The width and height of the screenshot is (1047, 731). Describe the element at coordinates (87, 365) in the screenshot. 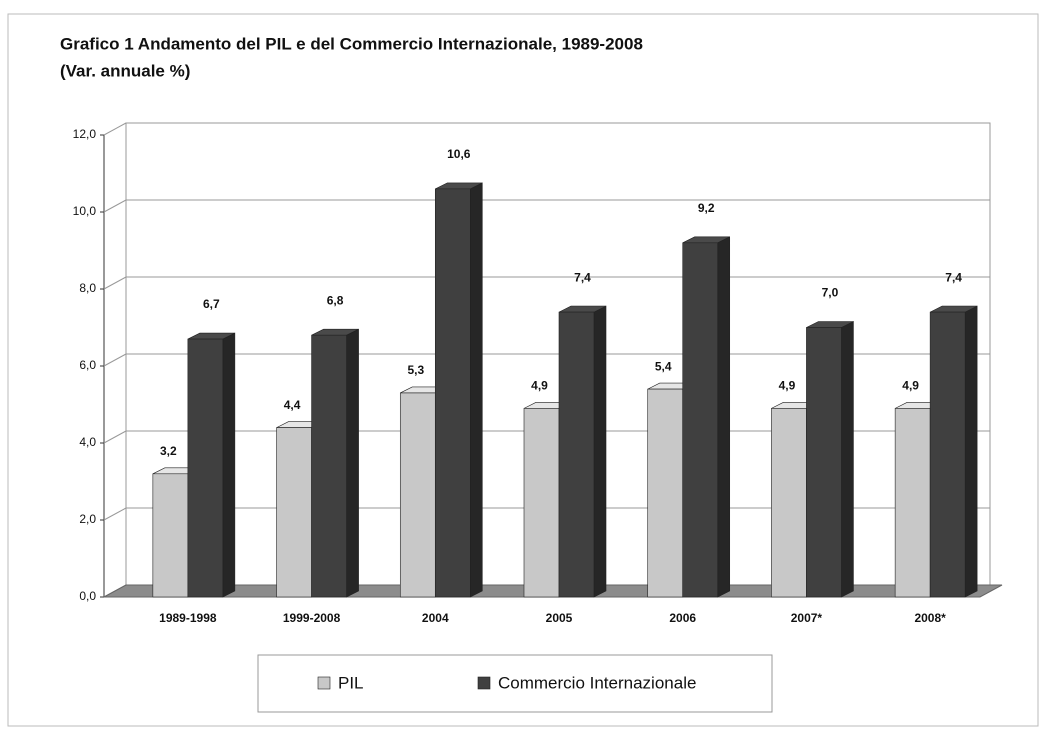

I see `y-tick-label: 6,0` at that location.